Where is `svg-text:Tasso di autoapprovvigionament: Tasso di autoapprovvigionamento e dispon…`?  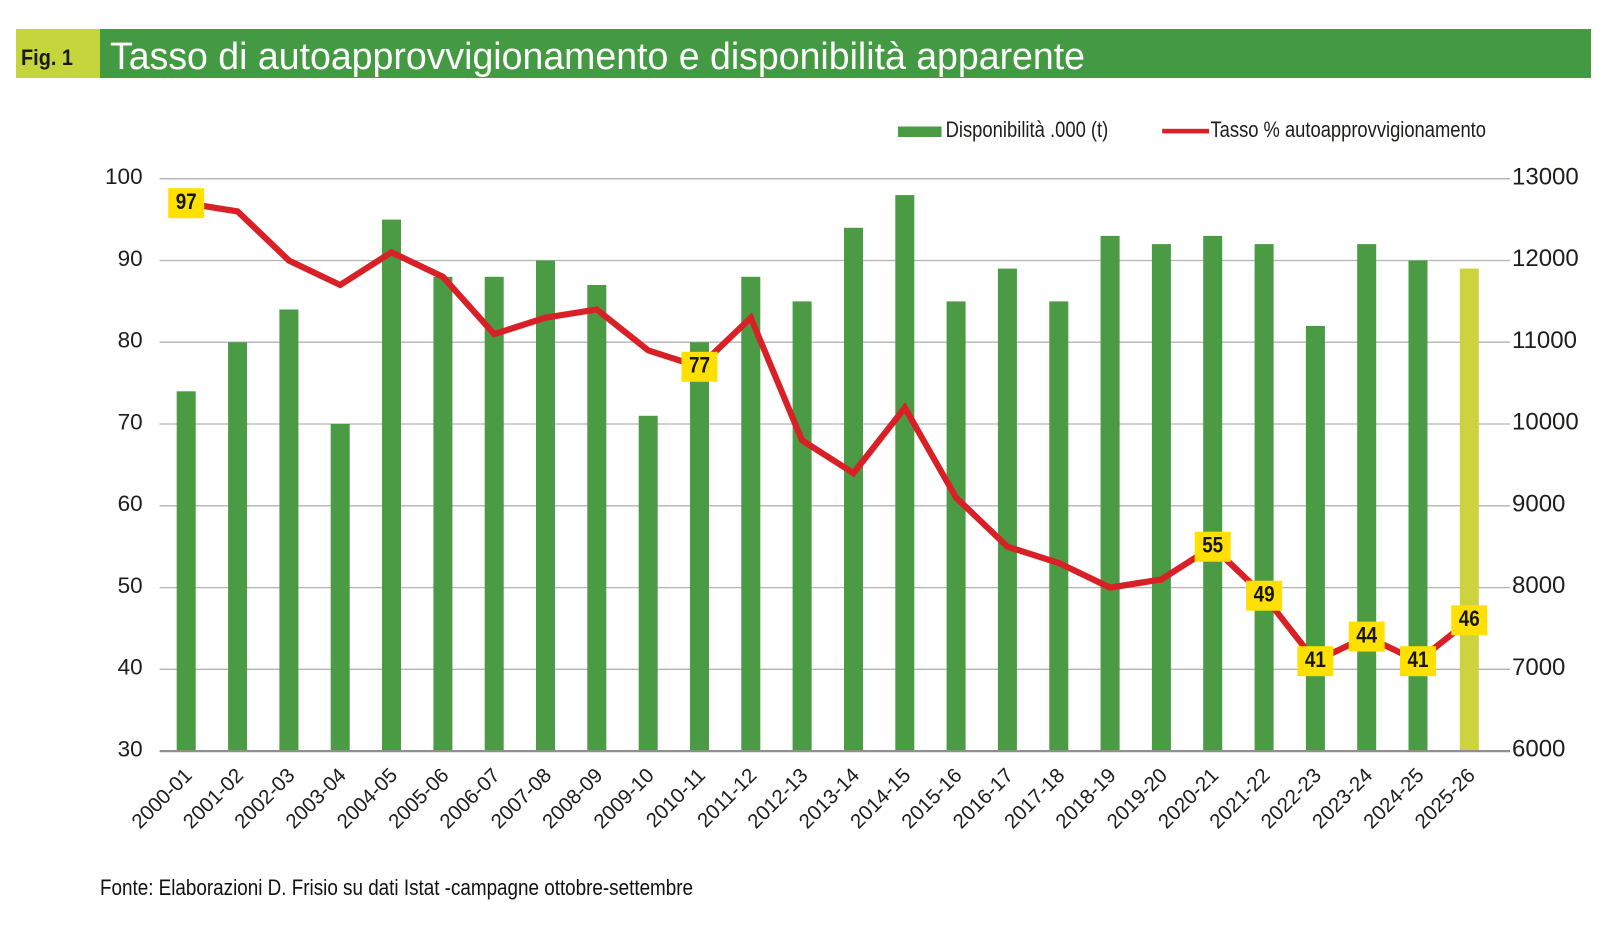
svg-text:Tasso di autoapprovvigionament: Tasso di autoapprovvigionamento e dispon… is located at coordinates (597, 57).